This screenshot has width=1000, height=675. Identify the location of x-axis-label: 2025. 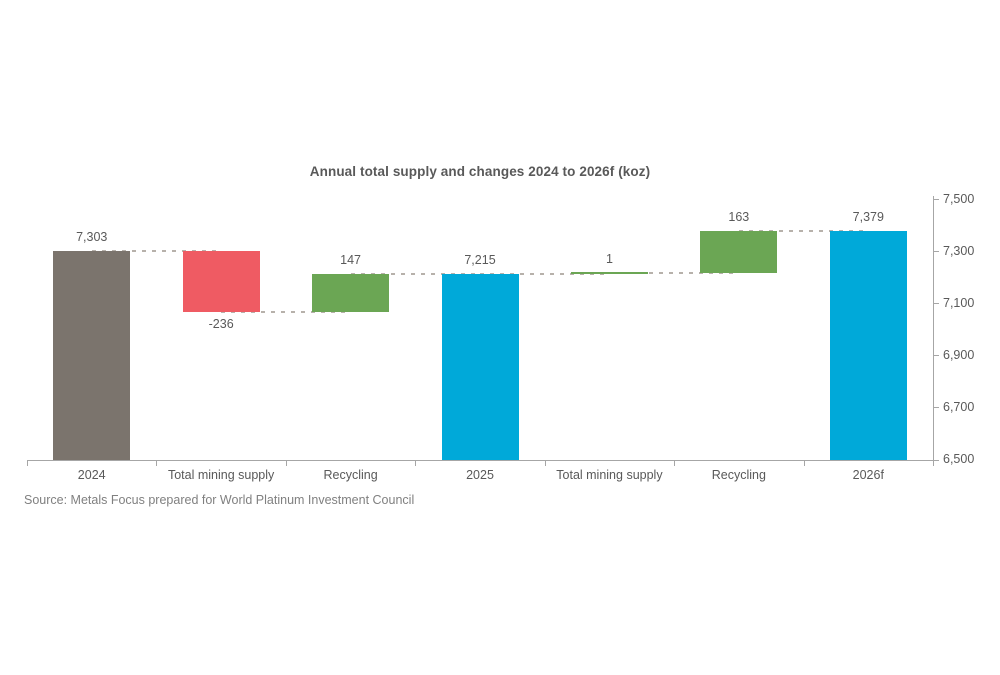
(480, 475).